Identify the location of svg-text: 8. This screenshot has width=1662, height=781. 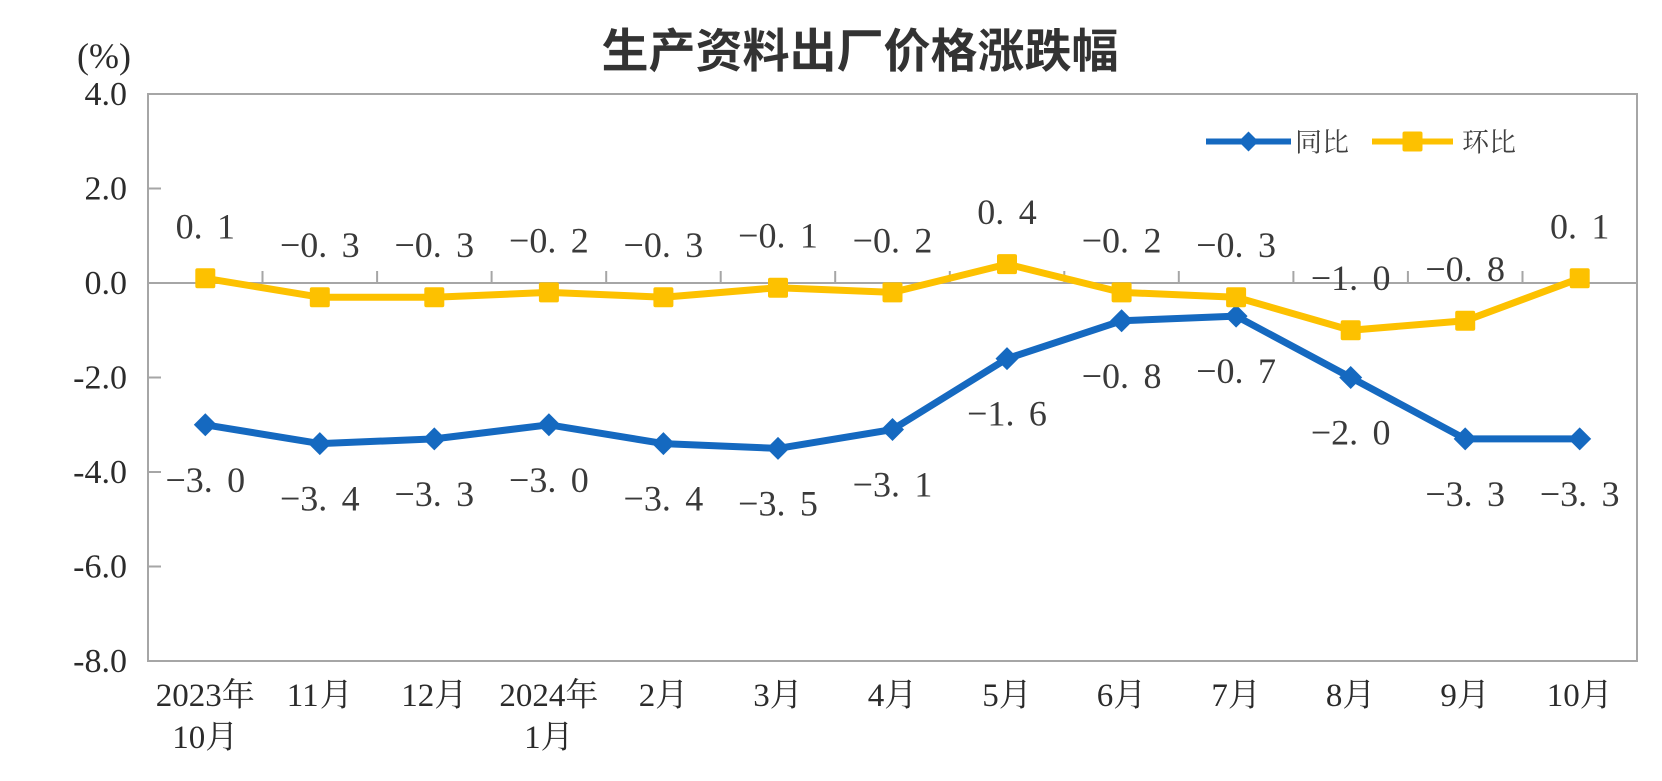
(1334, 696).